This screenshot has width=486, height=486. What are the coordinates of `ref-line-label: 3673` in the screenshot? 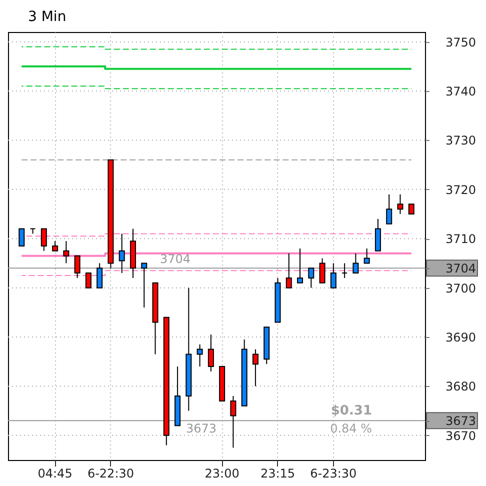 It's located at (201, 429).